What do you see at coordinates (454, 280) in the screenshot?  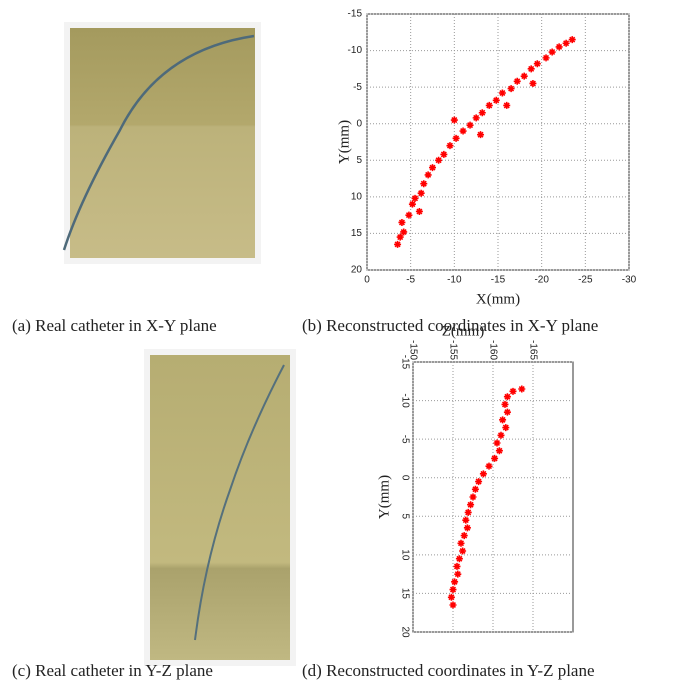 I see `x-tick-label: -10` at bounding box center [454, 280].